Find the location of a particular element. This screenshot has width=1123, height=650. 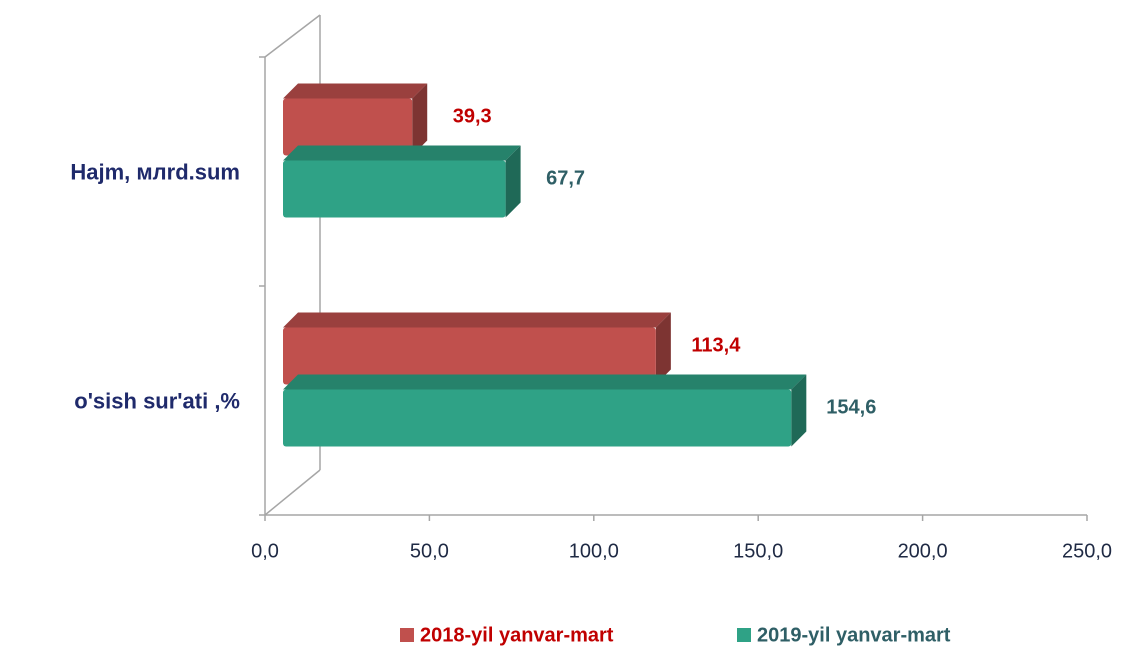

floor-edge is located at coordinates (292, 492).